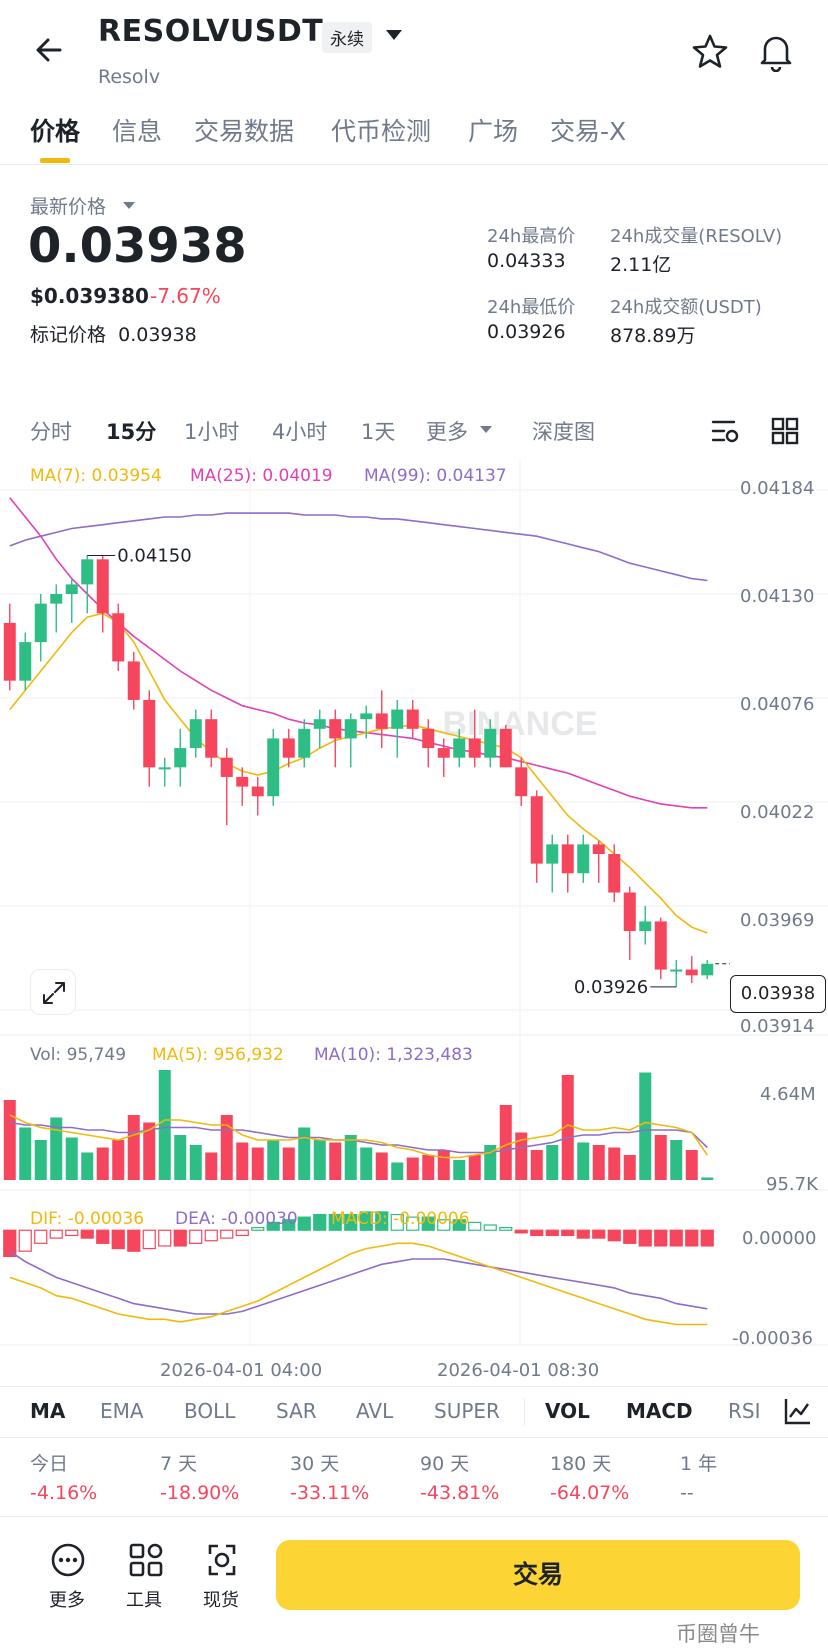 The image size is (828, 1651). Describe the element at coordinates (378, 432) in the screenshot. I see `tf-1d: 1天` at that location.